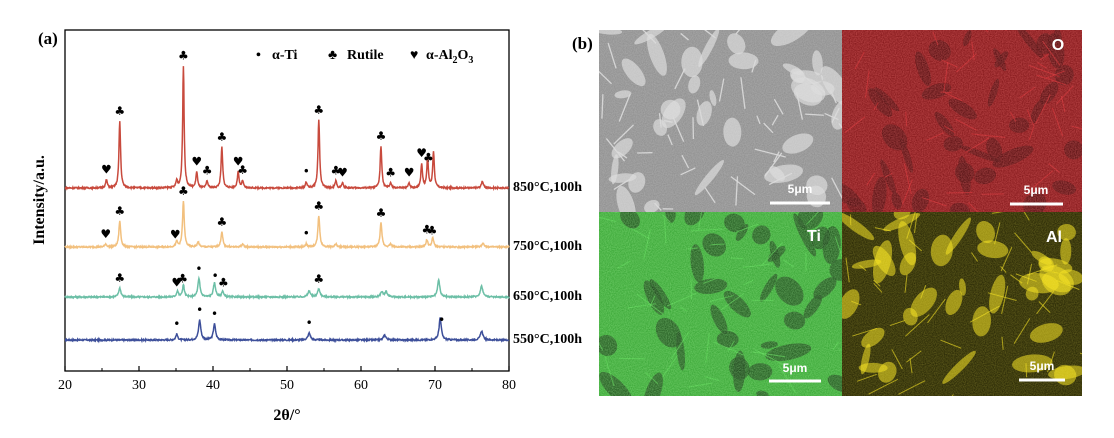 The height and width of the screenshot is (438, 1114). I want to click on micrograph-al: Al 5μm, so click(962, 304).